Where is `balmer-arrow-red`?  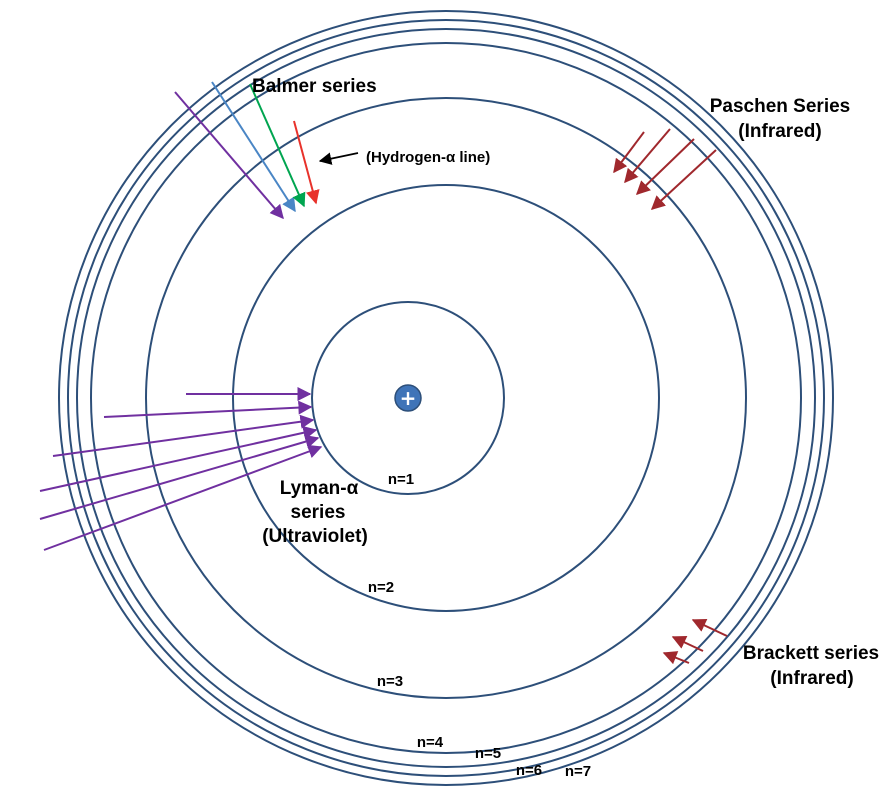 balmer-arrow-red is located at coordinates (306, 162).